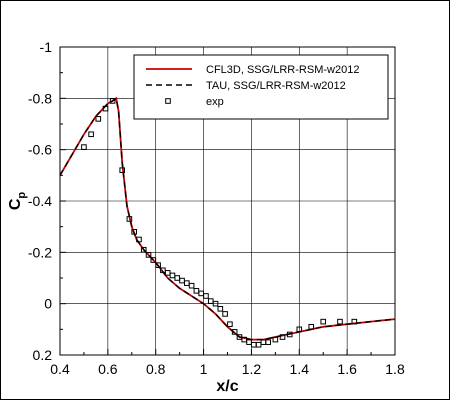 This screenshot has height=400, width=450. Describe the element at coordinates (347, 369) in the screenshot. I see `x-tick-label: 1.6` at that location.